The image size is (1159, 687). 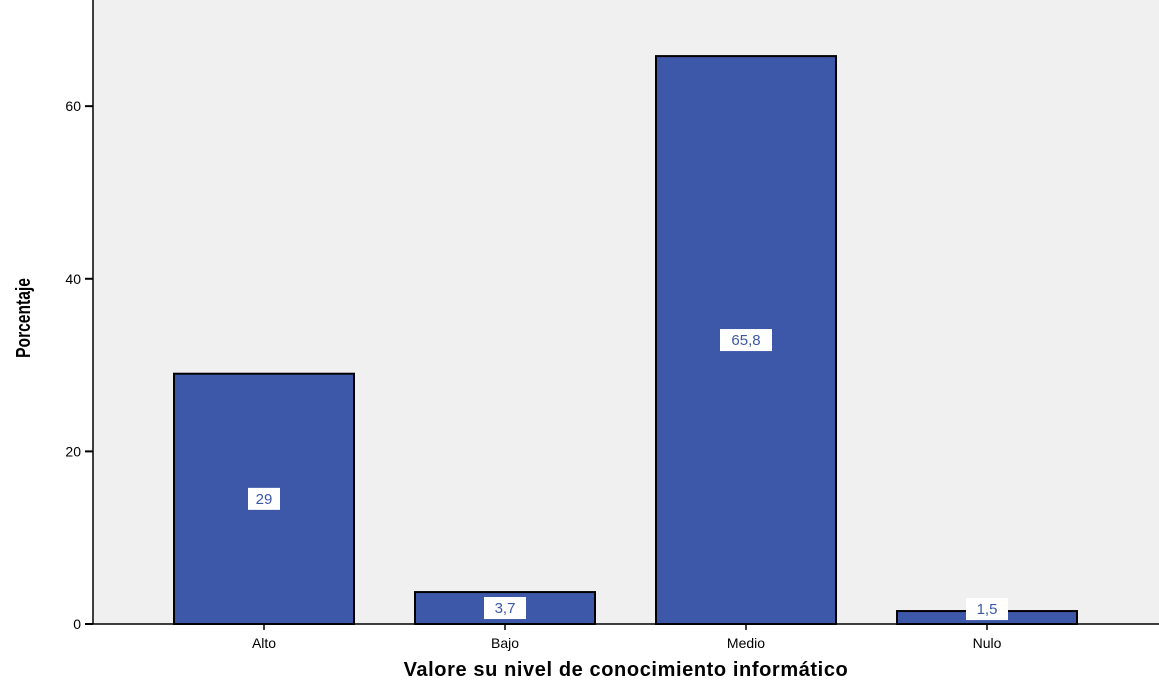 I want to click on x-tick-label: Bajo, so click(x=505, y=643).